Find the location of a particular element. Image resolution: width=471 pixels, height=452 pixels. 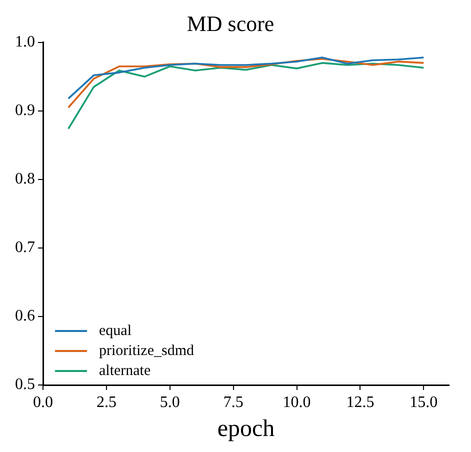

legend-label: prioritize_sdmd is located at coordinates (146, 350).